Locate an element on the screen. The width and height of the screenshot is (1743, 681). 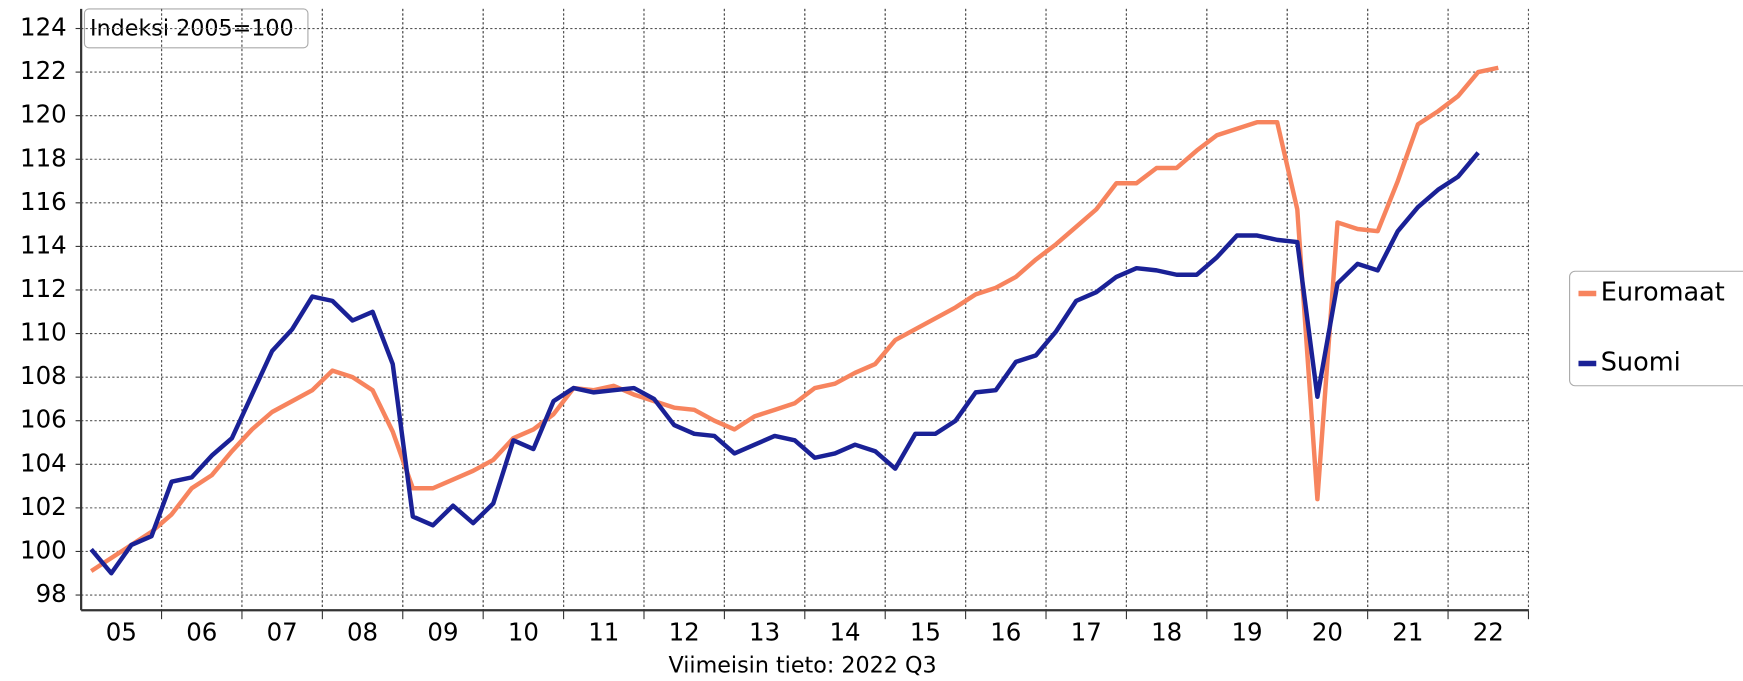
x-tick-label: 07 is located at coordinates (282, 632).